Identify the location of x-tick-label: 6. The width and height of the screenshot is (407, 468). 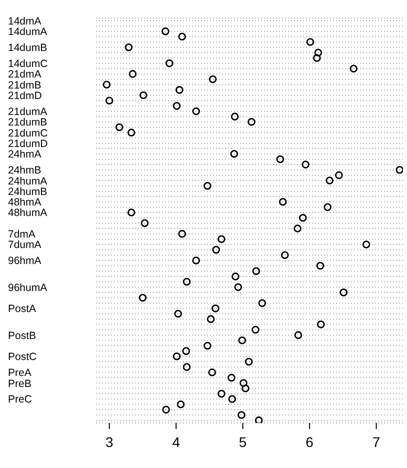
(310, 442).